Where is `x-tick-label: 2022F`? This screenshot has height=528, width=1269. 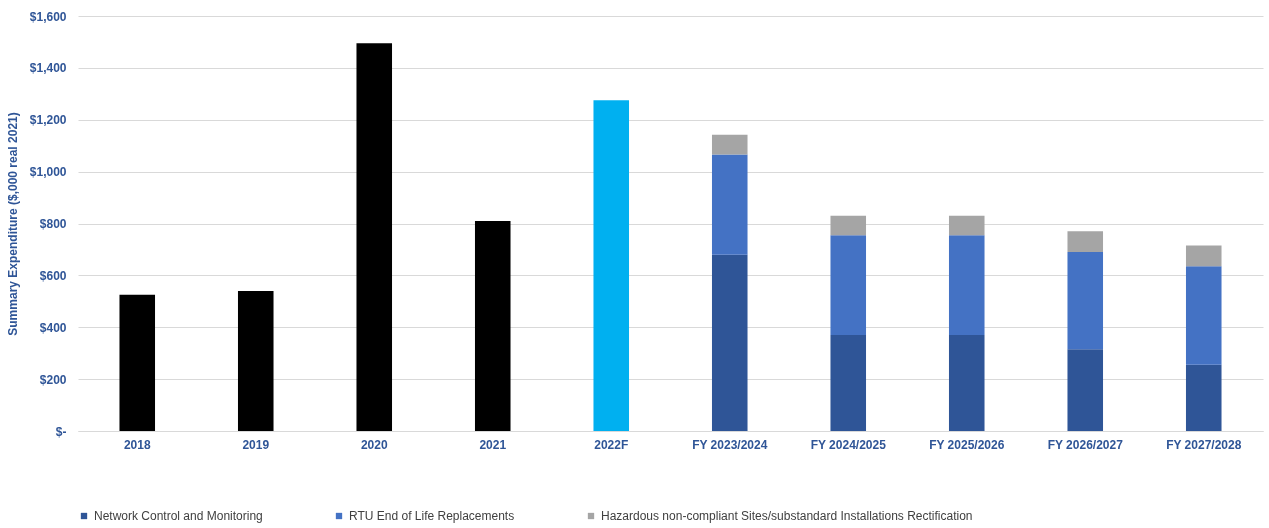
x-tick-label: 2022F is located at coordinates (611, 444).